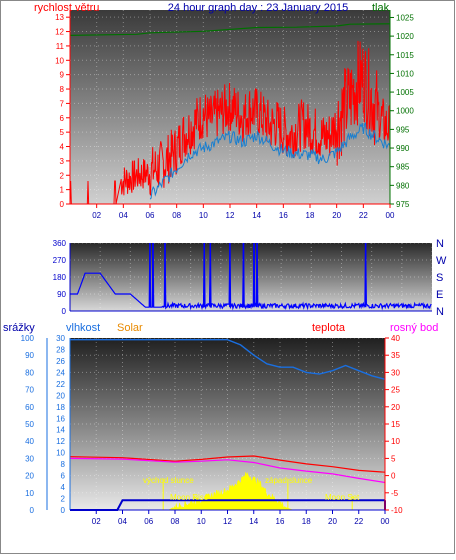 The width and height of the screenshot is (456, 560). Describe the element at coordinates (227, 464) in the screenshot. I see `temperature-line` at that location.